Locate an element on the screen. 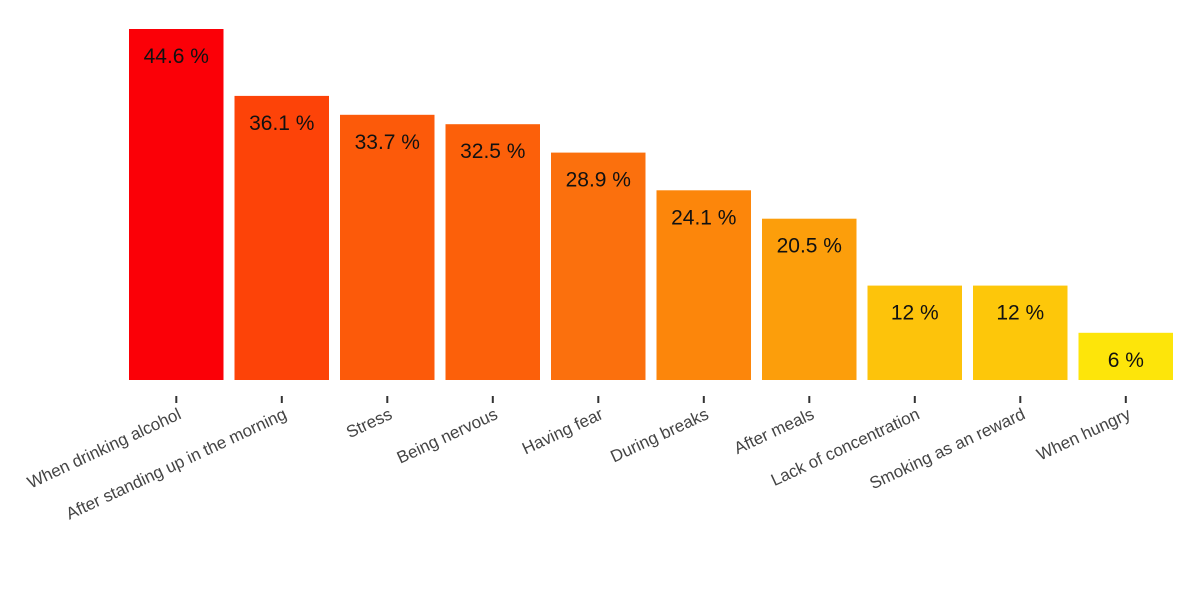 This screenshot has width=1200, height=600. x-tick-label: Being nervous is located at coordinates (447, 435).